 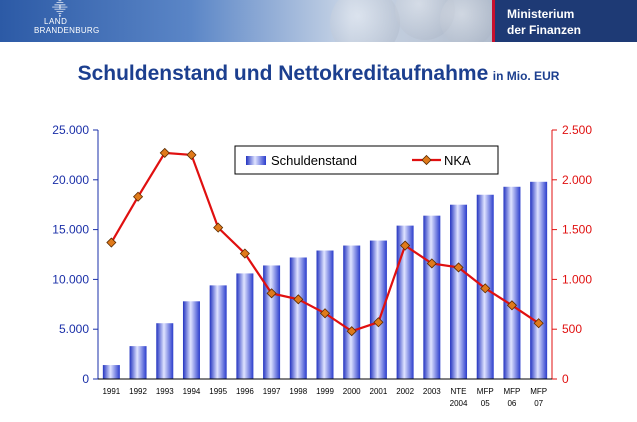 I want to click on ministry-label: Ministerium der Finanzen, so click(x=564, y=21).